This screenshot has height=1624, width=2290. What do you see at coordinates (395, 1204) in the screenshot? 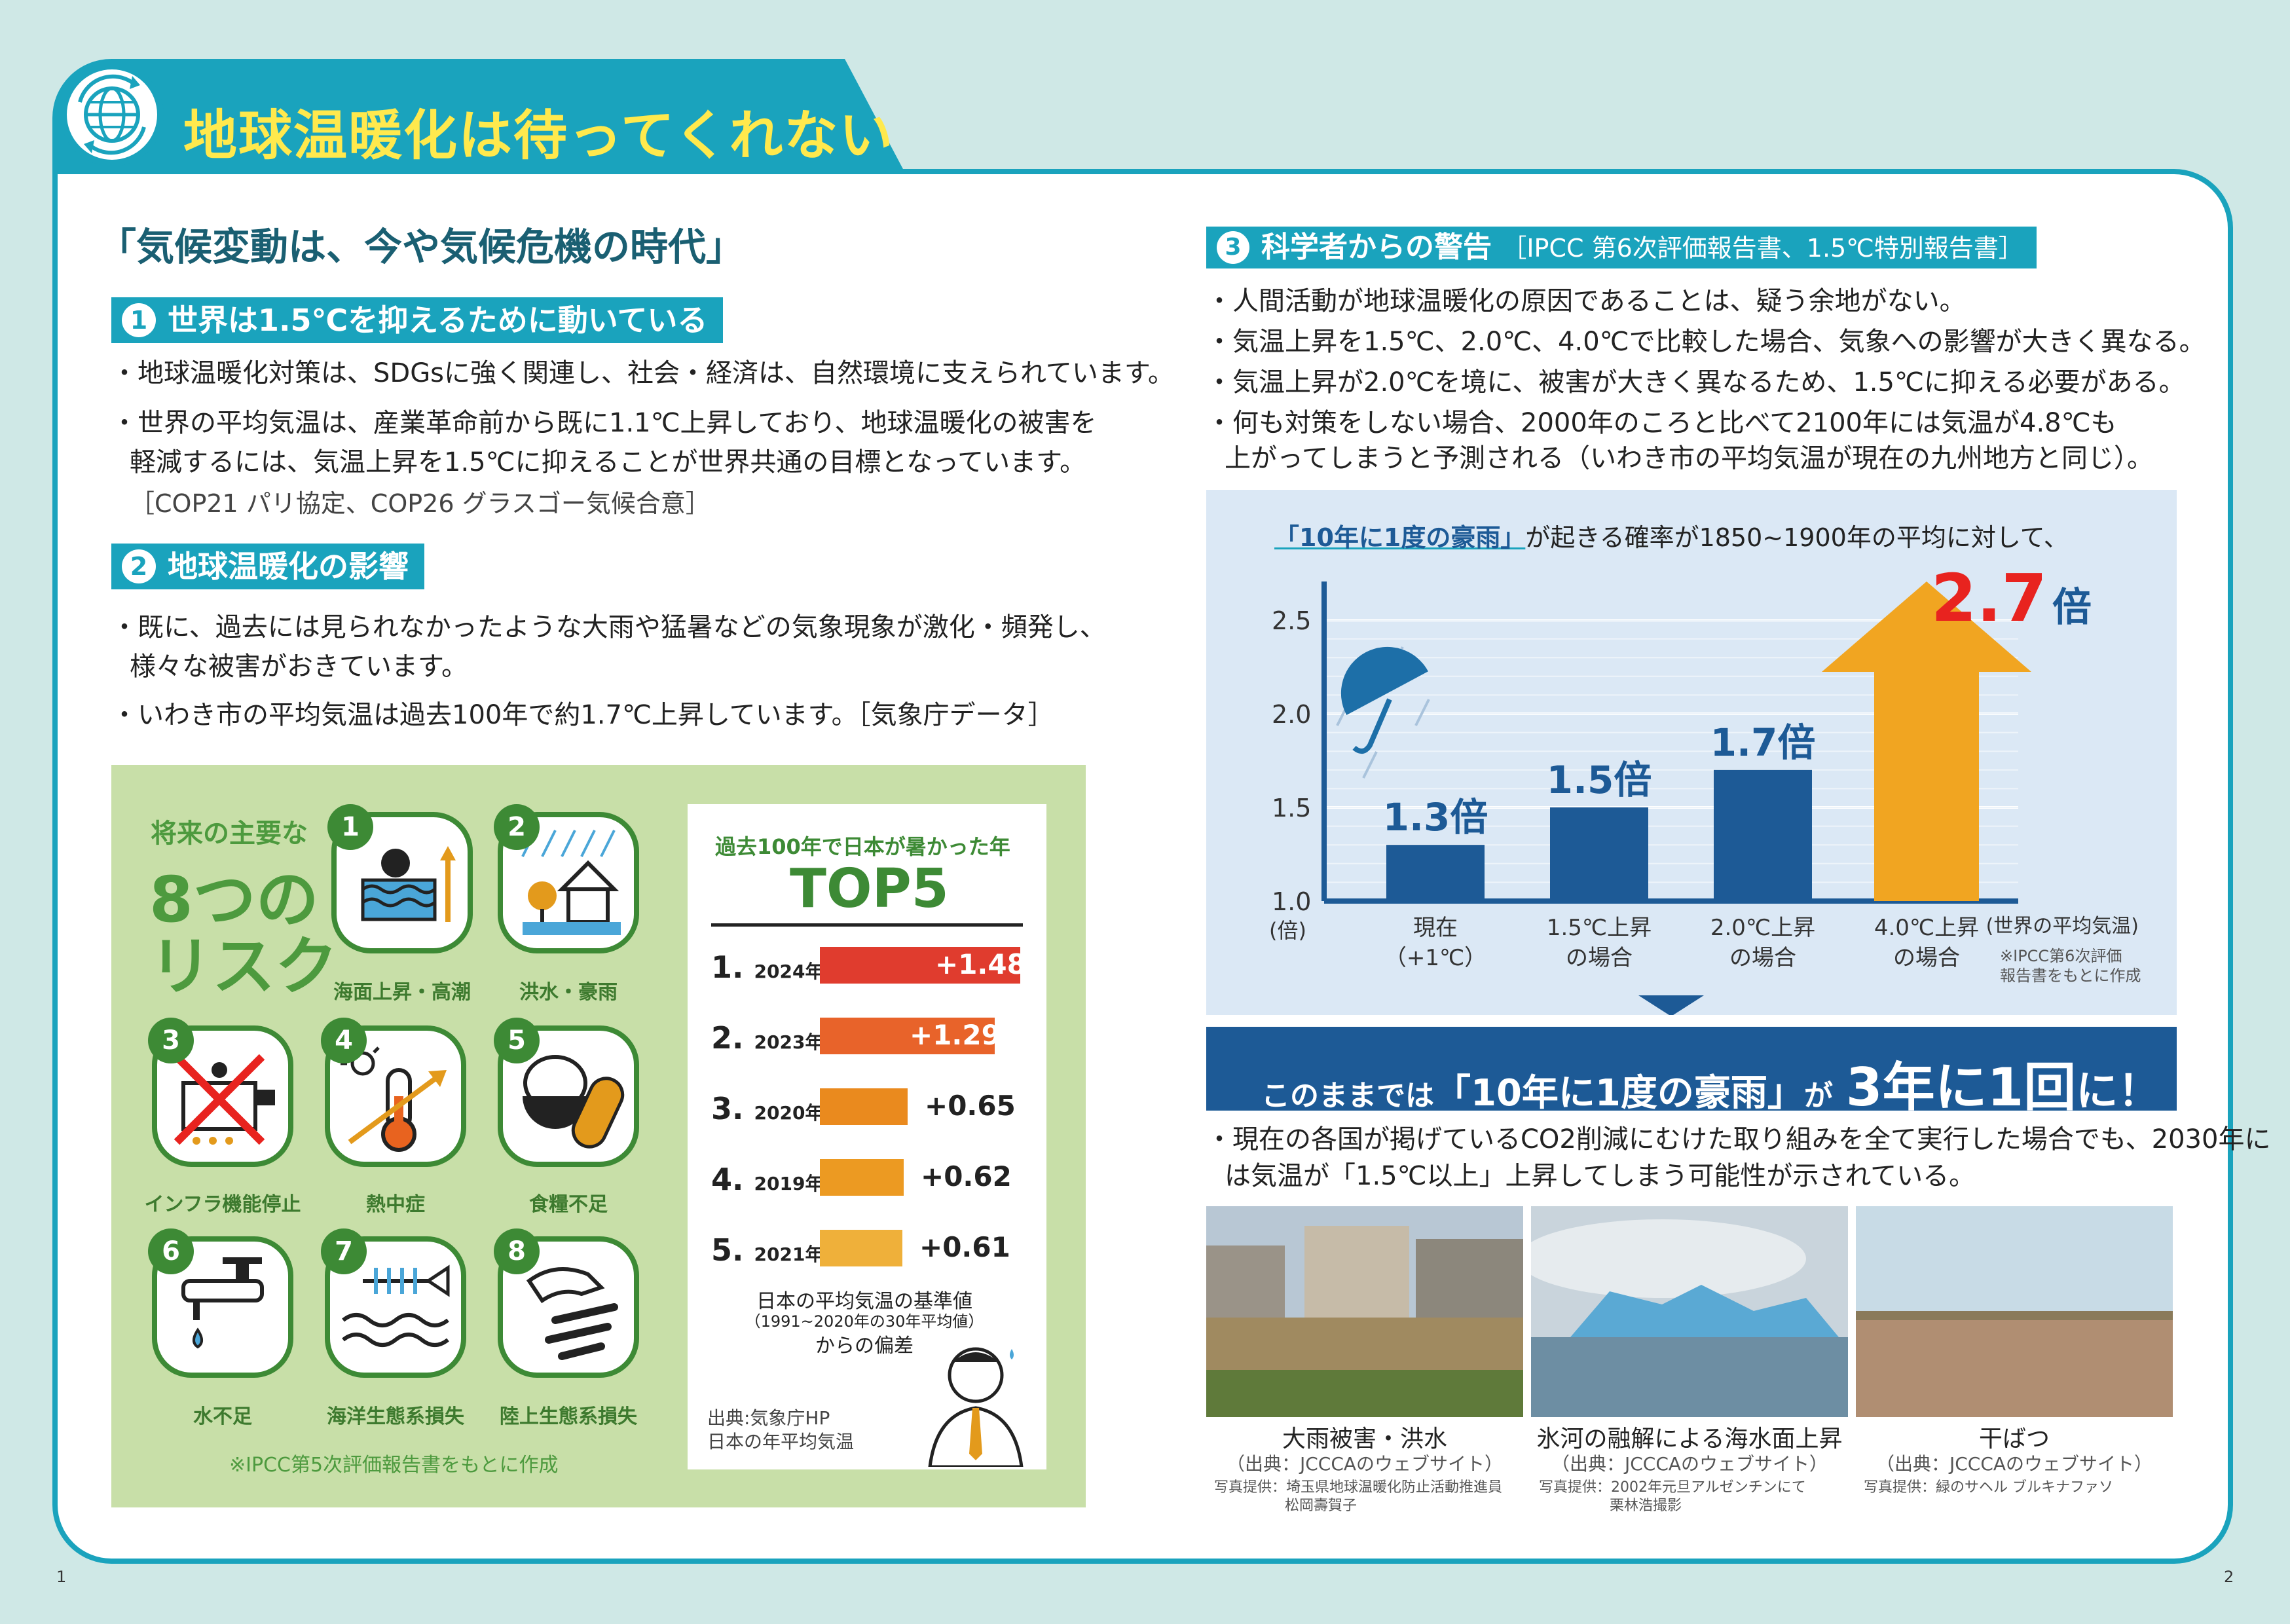
I see `risk-label-4: 熱中症` at bounding box center [395, 1204].